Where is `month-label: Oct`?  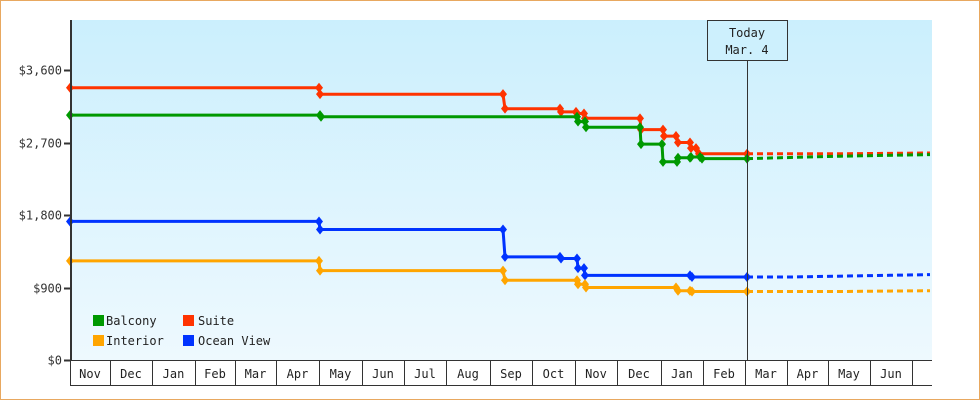 month-label: Oct is located at coordinates (554, 374).